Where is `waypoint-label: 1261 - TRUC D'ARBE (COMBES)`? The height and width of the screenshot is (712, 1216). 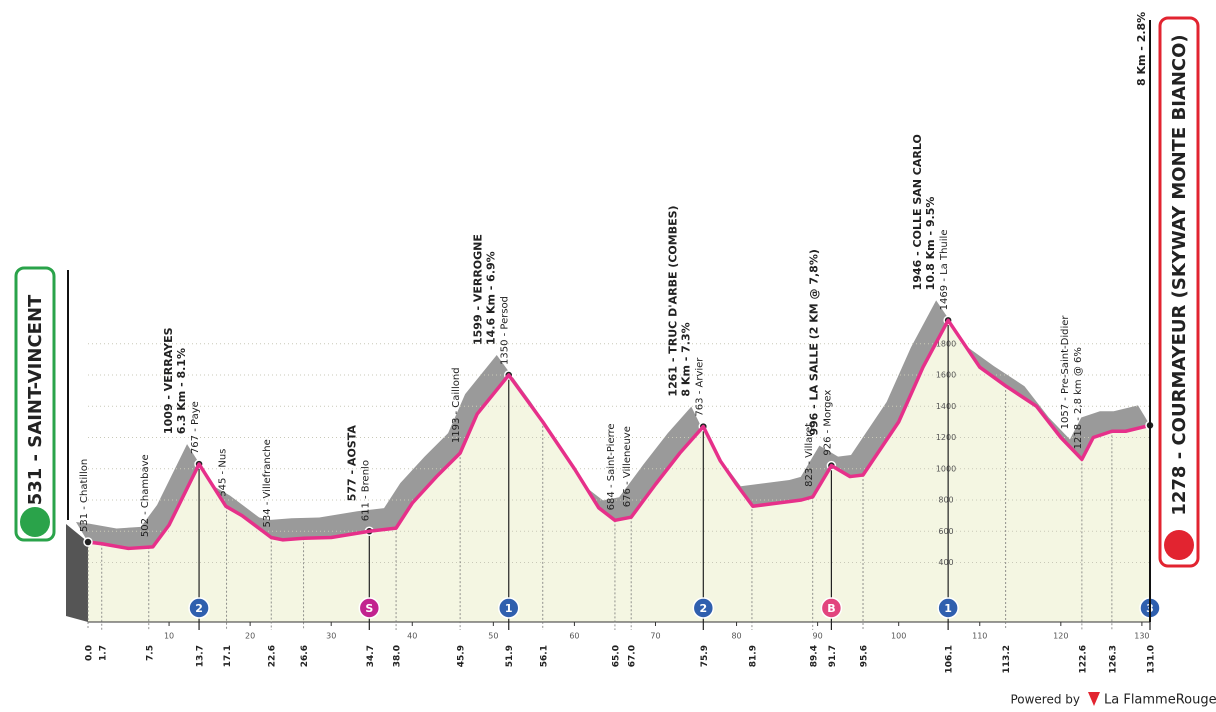 waypoint-label: 1261 - TRUC D'ARBE (COMBES) is located at coordinates (672, 300).